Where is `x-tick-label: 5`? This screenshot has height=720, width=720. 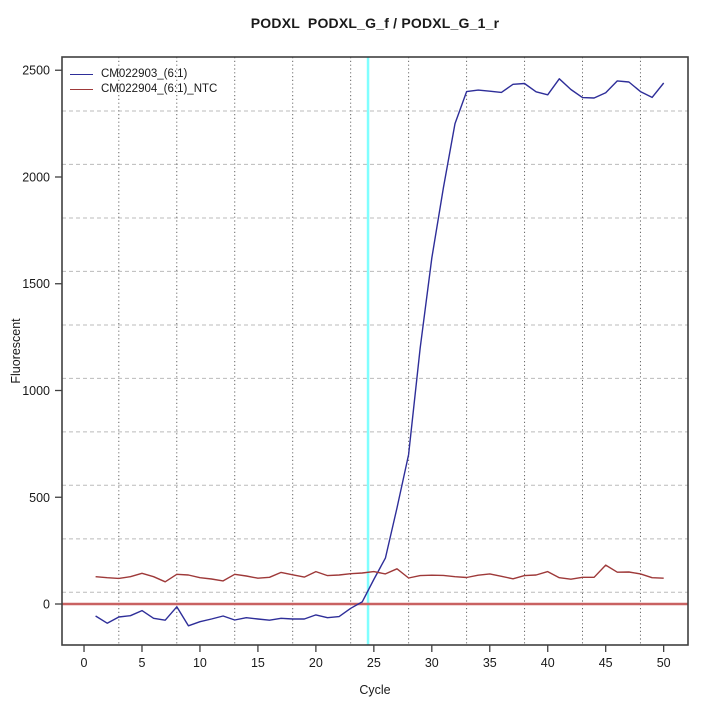
x-tick-label: 5 is located at coordinates (142, 663).